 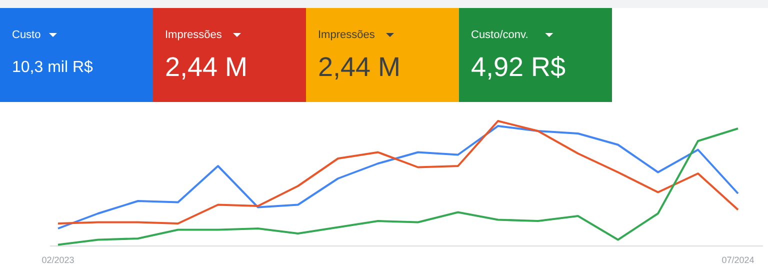 What do you see at coordinates (53, 67) in the screenshot?
I see `text: 10,3 mil R$` at bounding box center [53, 67].